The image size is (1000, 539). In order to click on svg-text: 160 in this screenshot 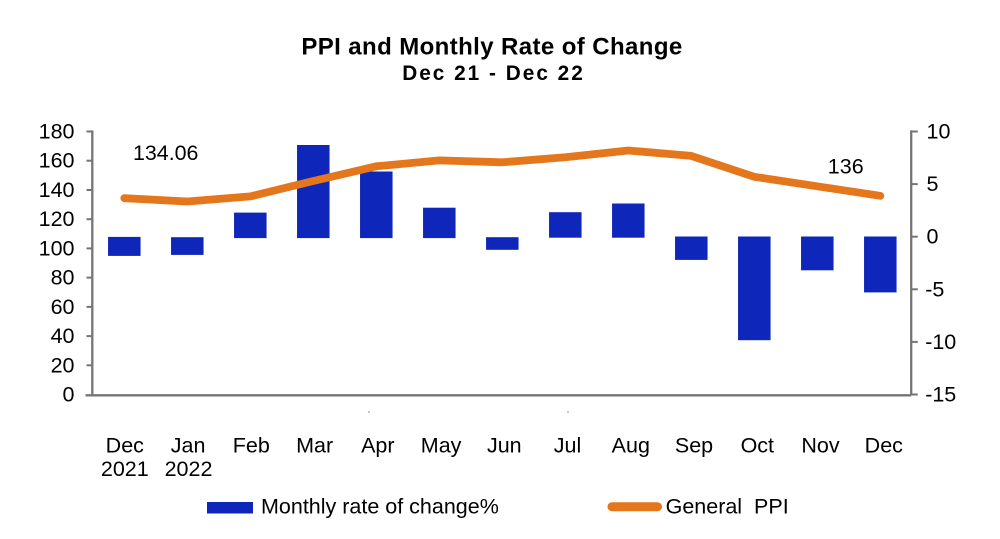, I will do `click(57, 161)`.